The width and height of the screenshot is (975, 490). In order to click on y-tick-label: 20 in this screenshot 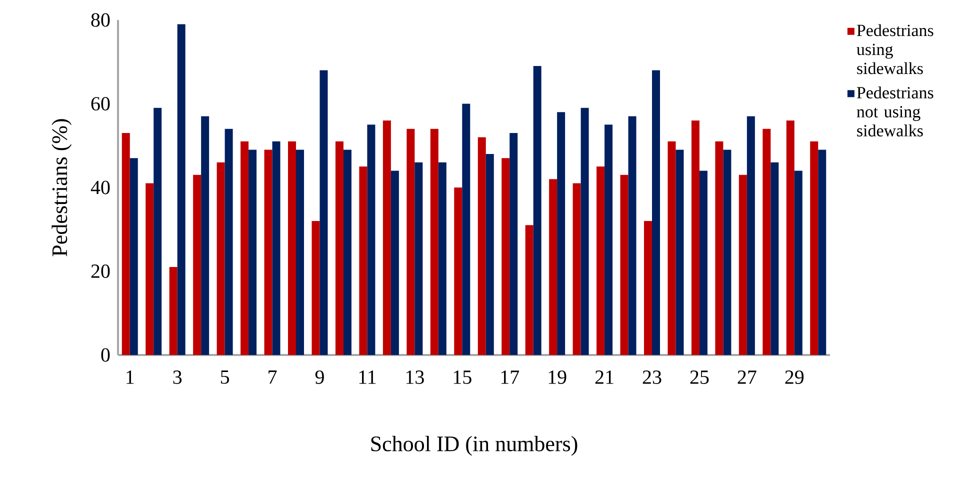, I will do `click(100, 271)`.